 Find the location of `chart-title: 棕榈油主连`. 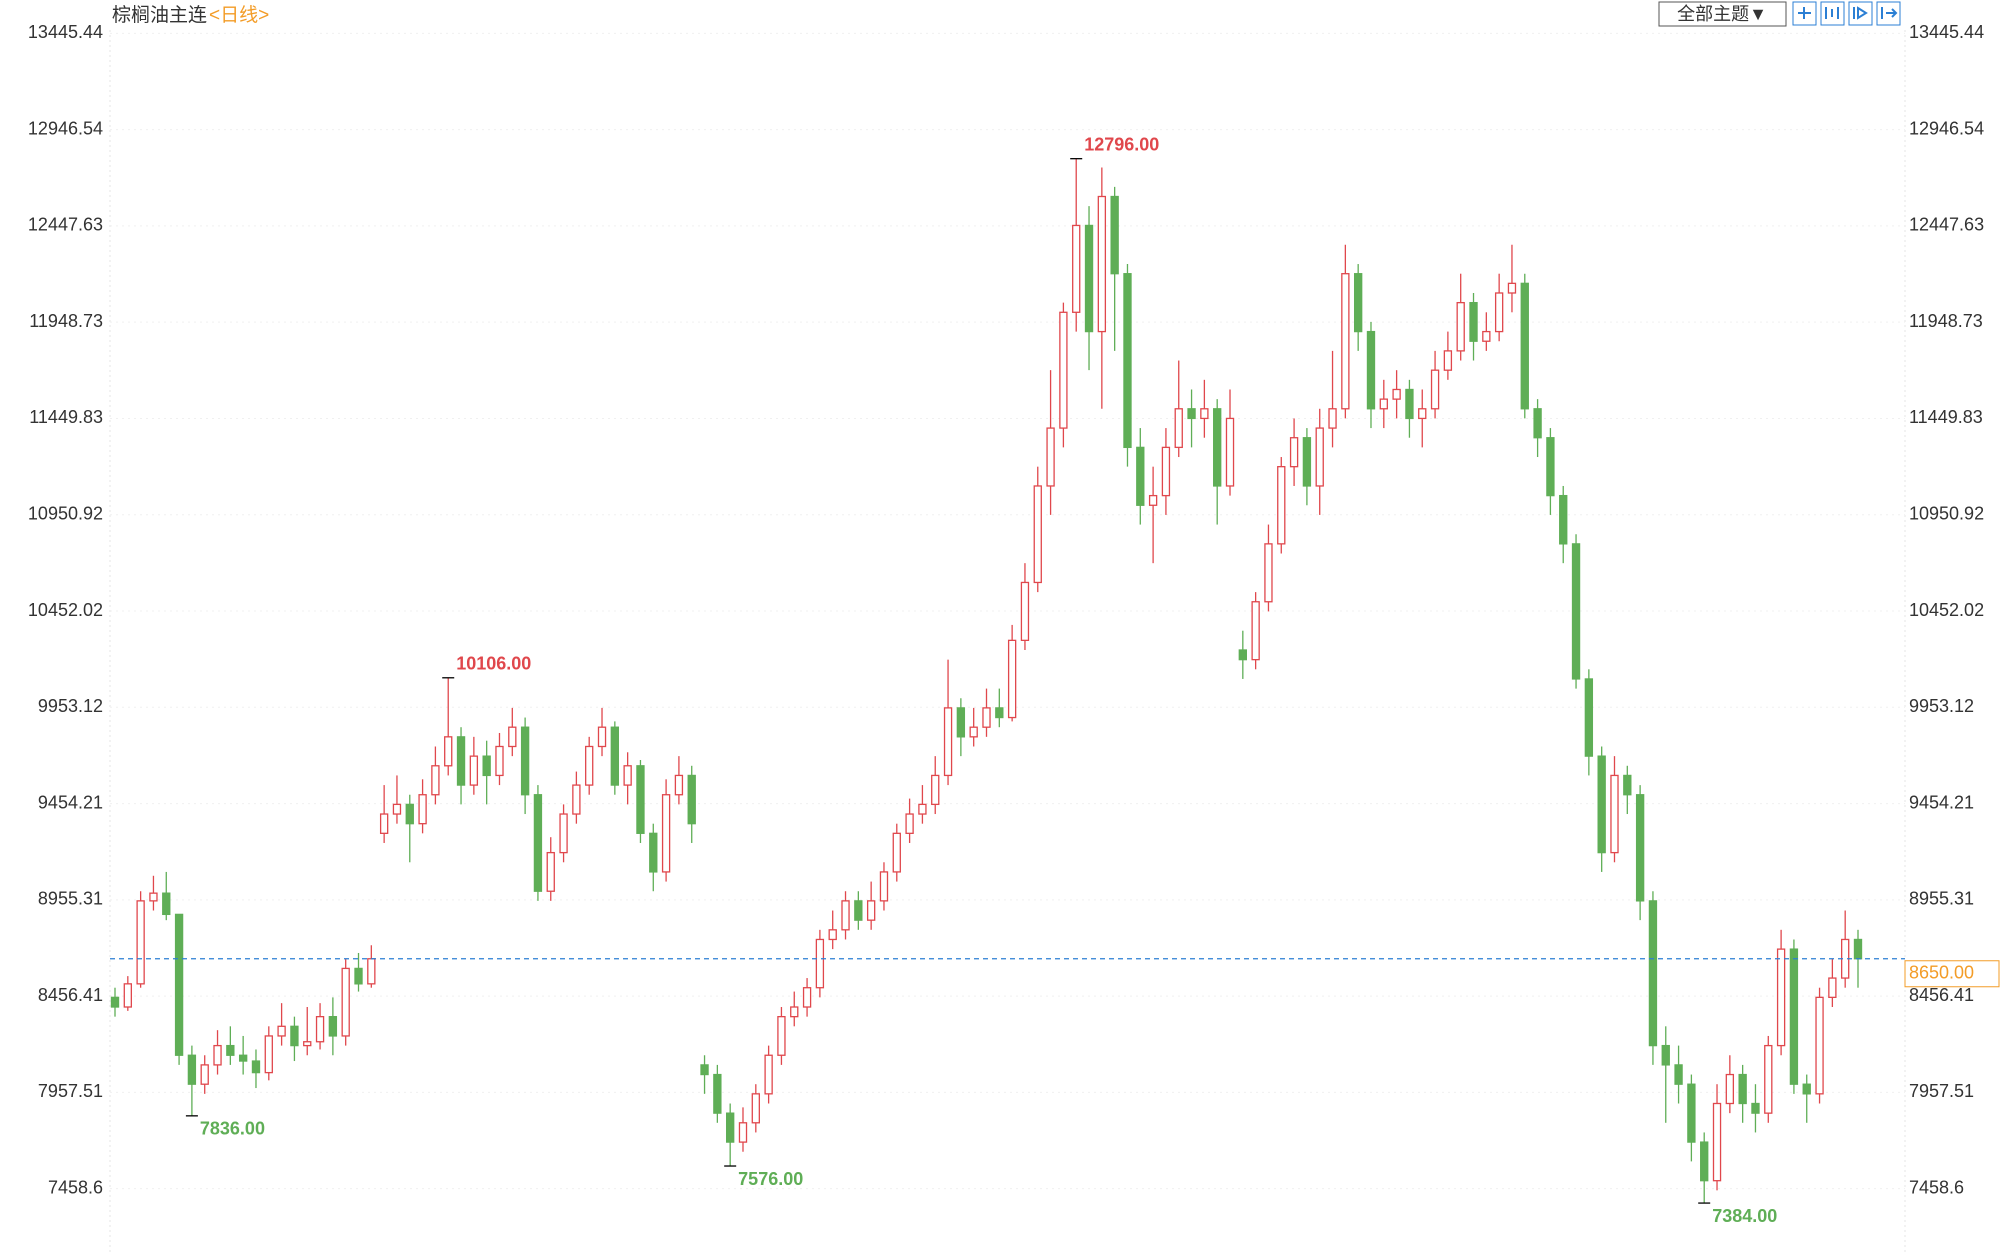

chart-title: 棕榈油主连 is located at coordinates (159, 15).